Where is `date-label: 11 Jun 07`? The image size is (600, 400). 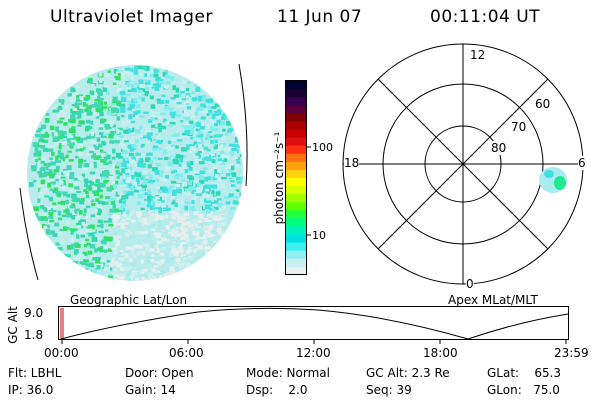
date-label: 11 Jun 07 is located at coordinates (320, 17).